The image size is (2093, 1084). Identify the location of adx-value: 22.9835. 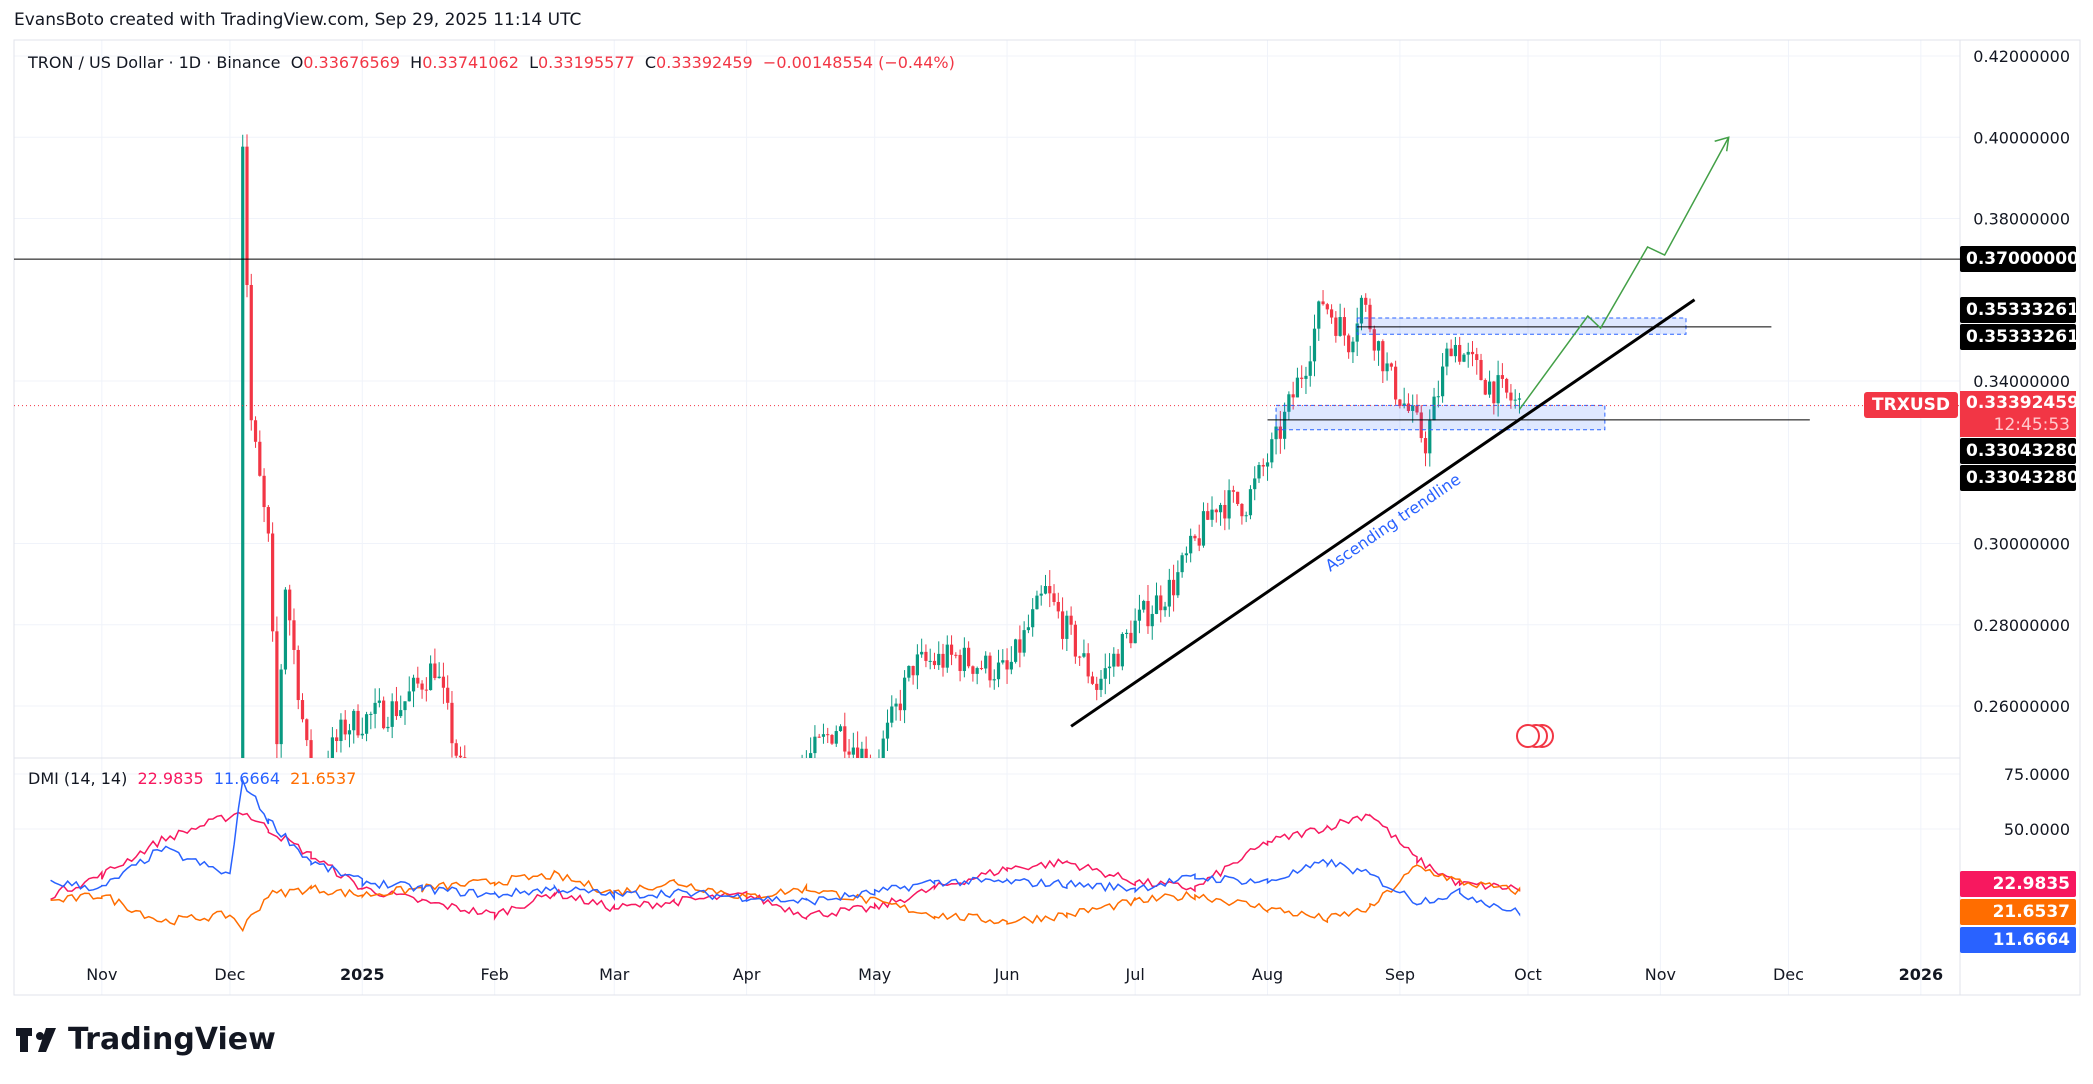
(170, 778).